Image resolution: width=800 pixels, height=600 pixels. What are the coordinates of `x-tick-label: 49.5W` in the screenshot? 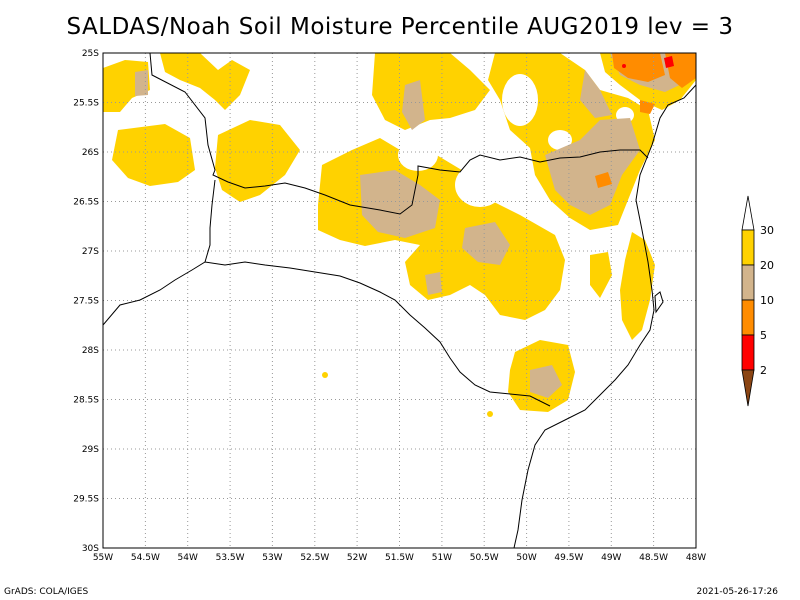 It's located at (568, 558).